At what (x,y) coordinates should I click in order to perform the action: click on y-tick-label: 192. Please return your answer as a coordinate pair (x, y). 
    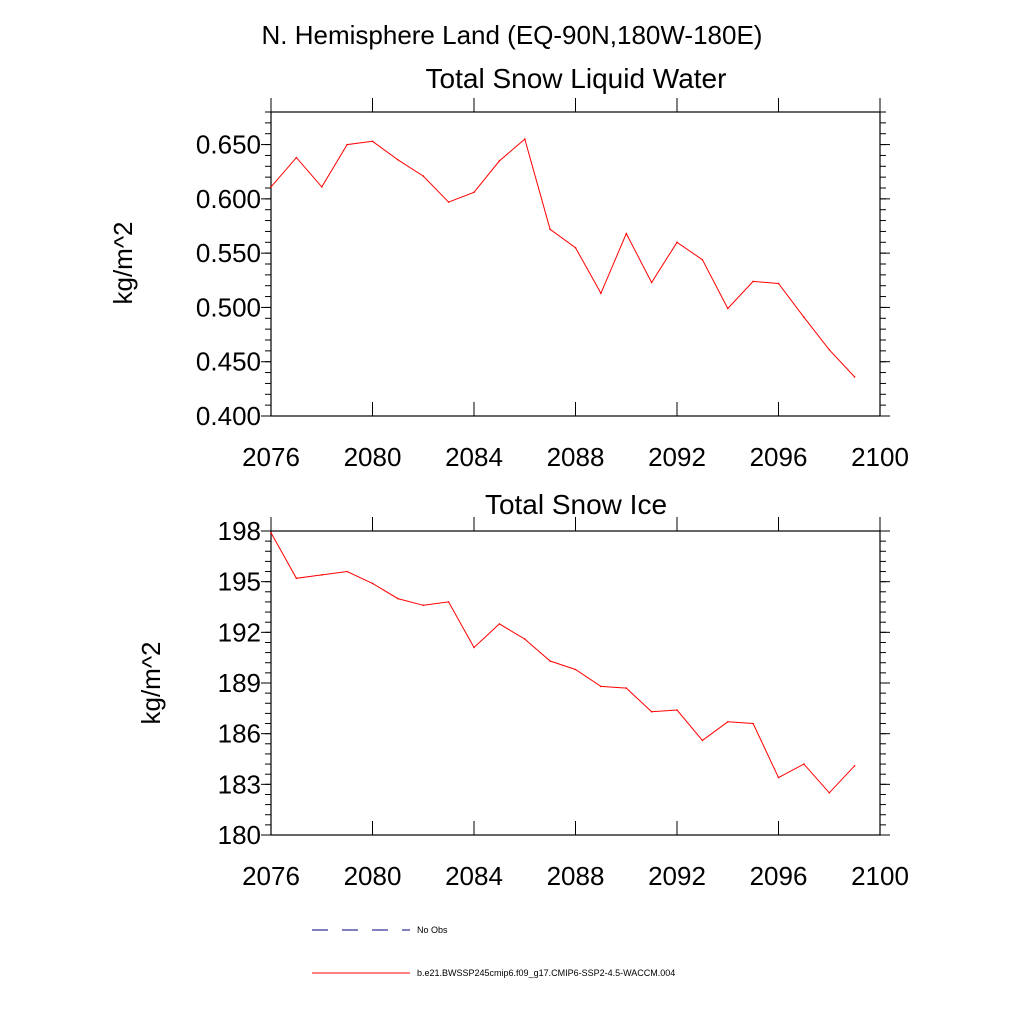
    Looking at the image, I should click on (239, 632).